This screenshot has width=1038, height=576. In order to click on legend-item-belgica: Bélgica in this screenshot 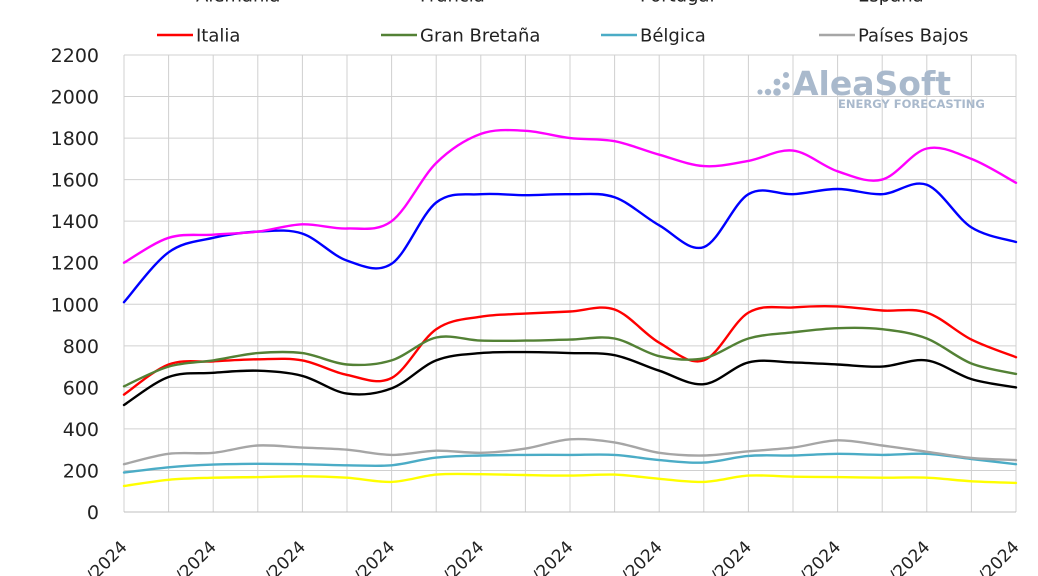, I will do `click(653, 36)`.